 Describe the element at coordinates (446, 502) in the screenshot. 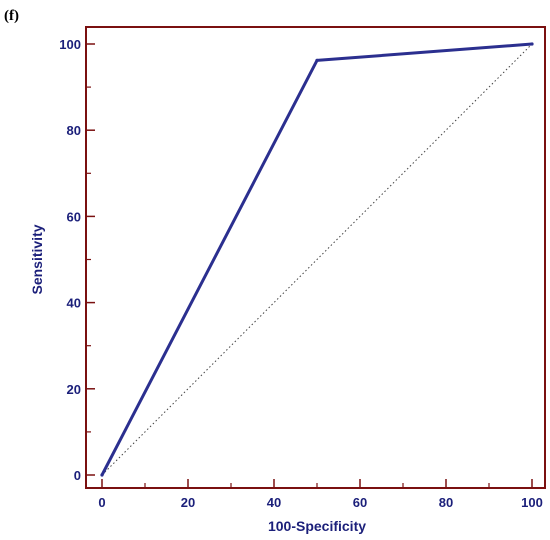

I see `x-tick-label: 80` at that location.